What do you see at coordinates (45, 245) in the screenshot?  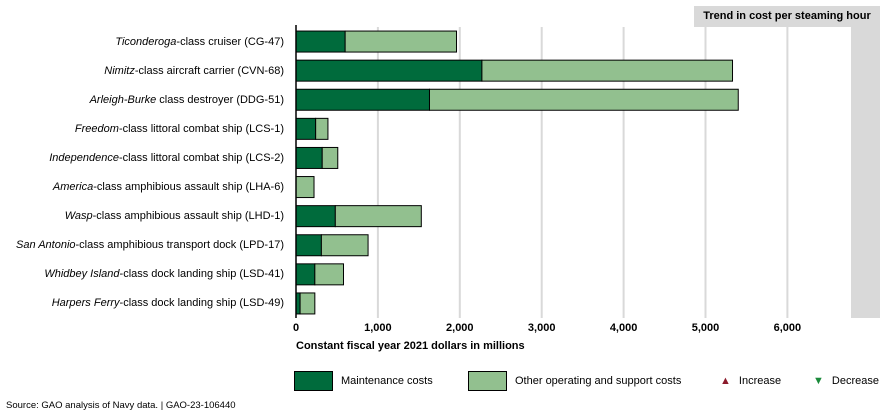 I see `category-label-italic-7: San Antonio` at bounding box center [45, 245].